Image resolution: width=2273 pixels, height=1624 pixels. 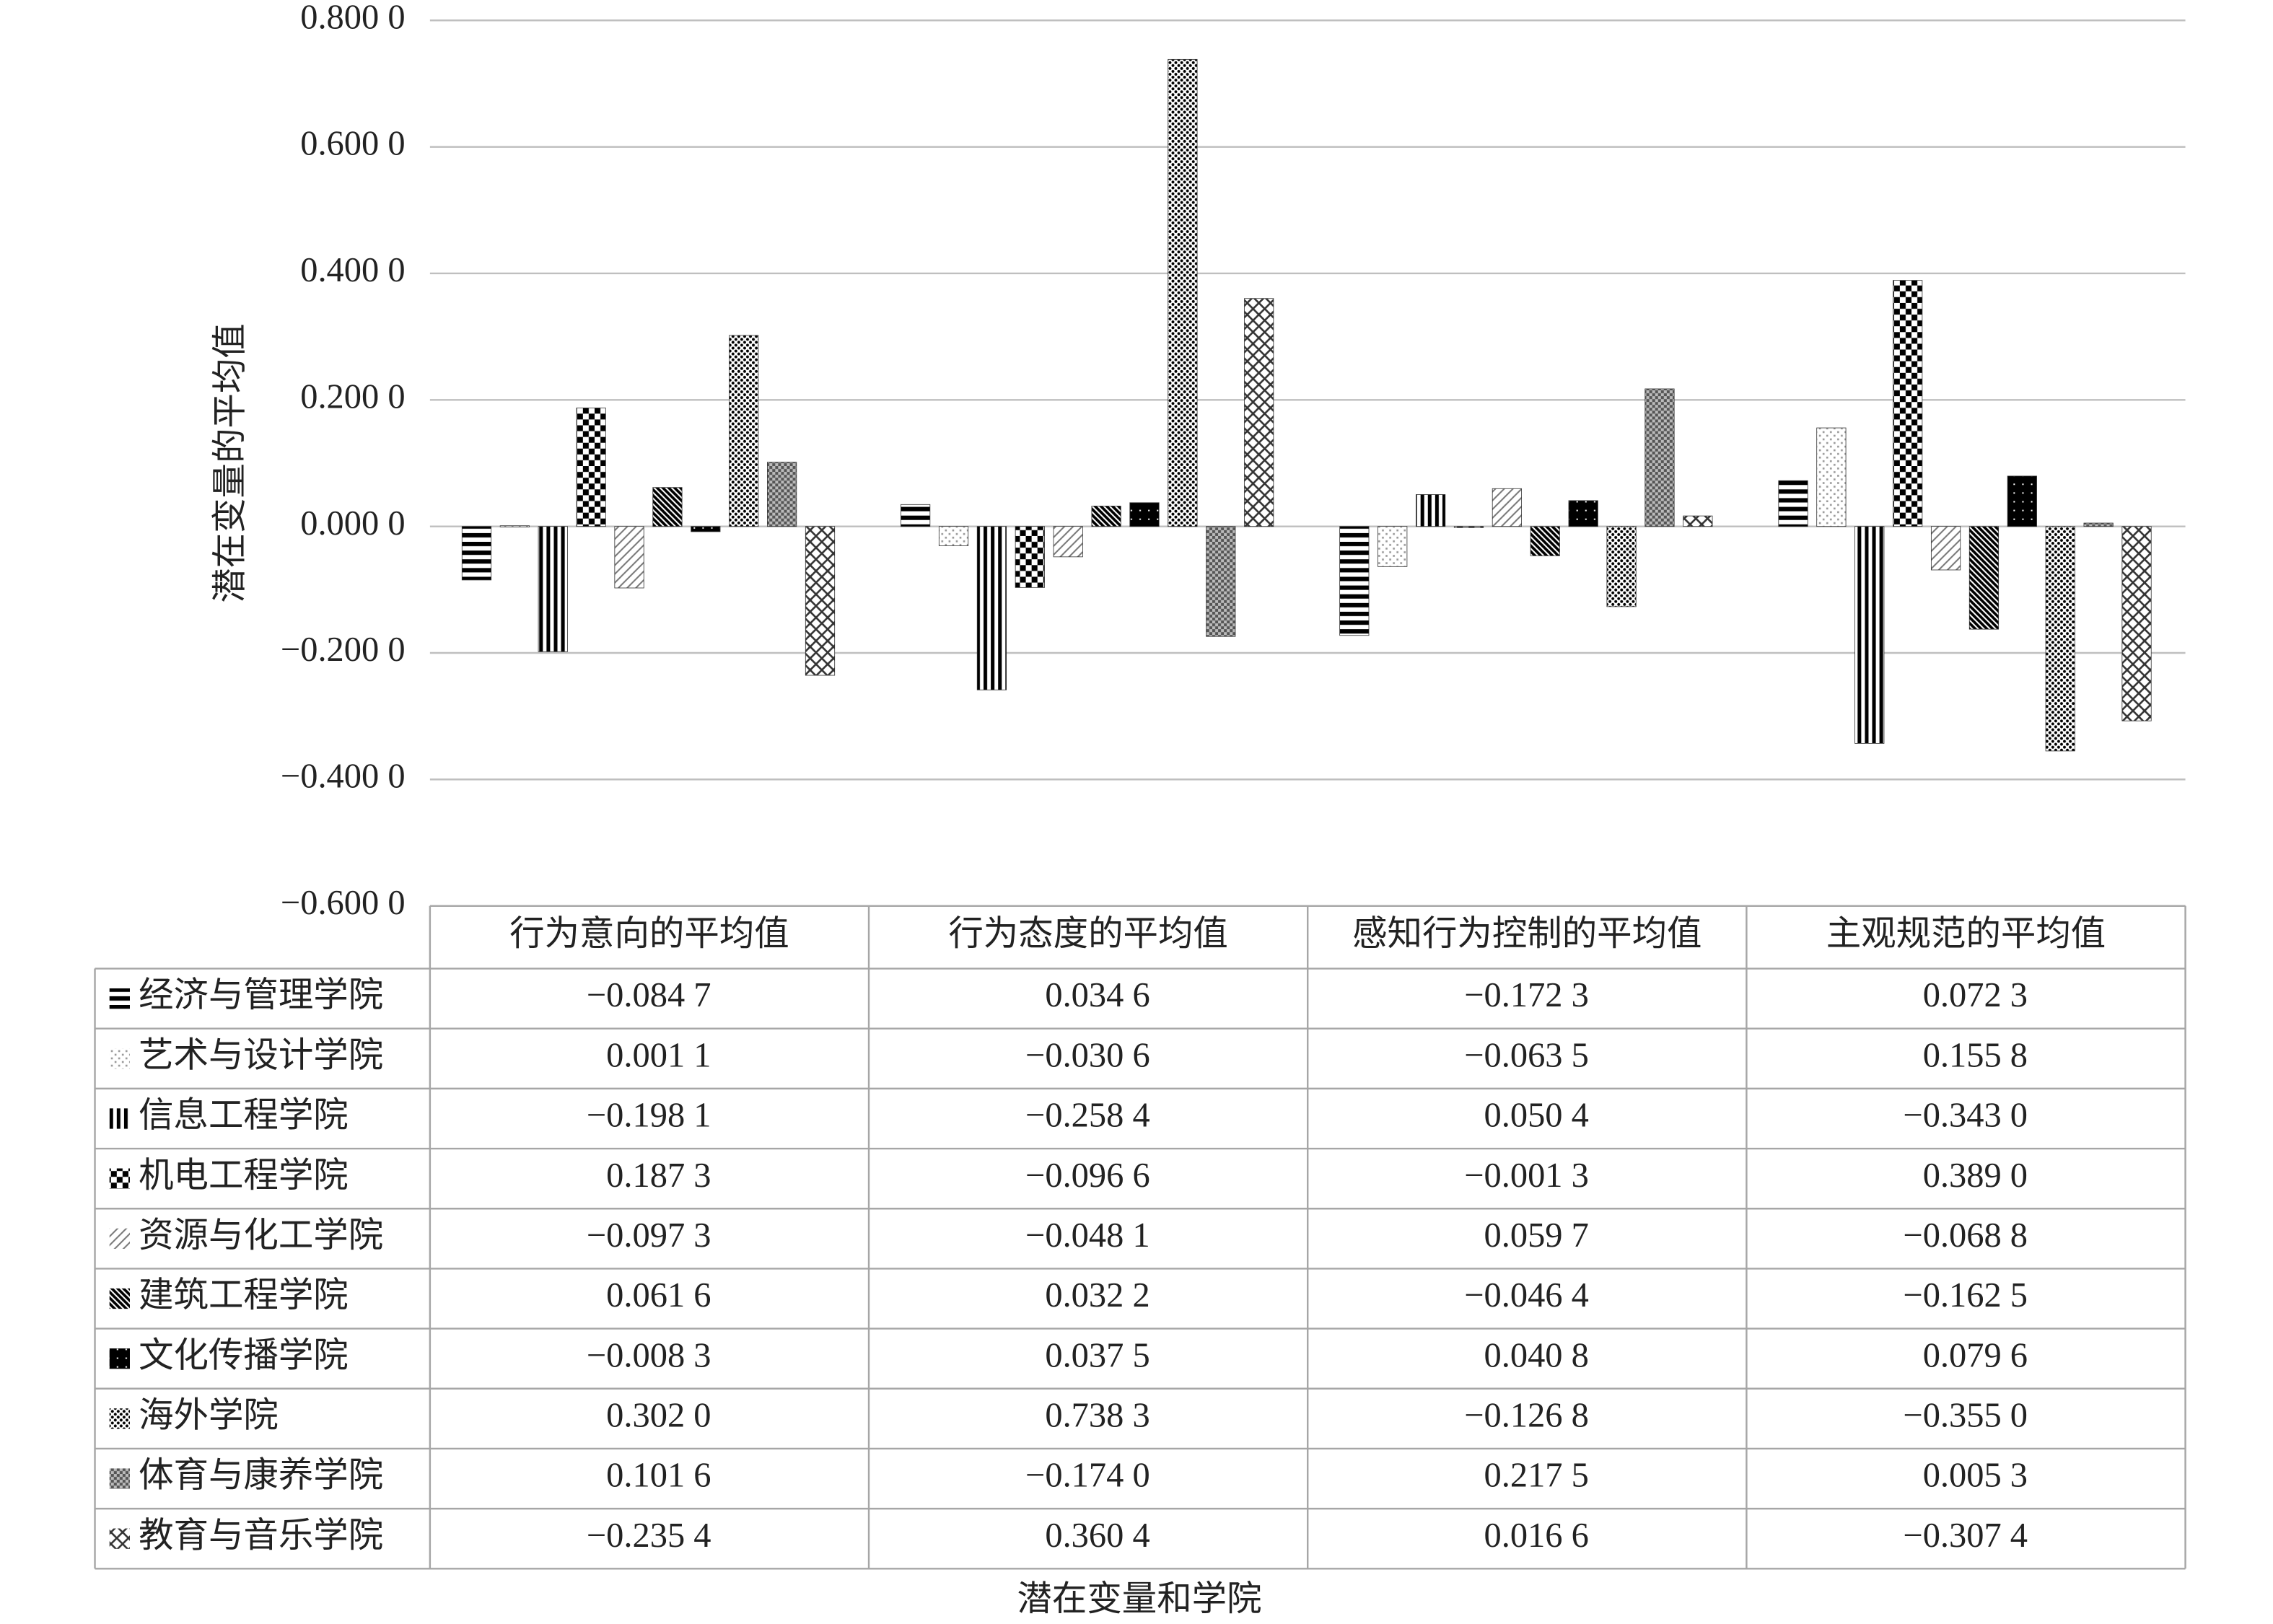 What do you see at coordinates (1087, 1476) in the screenshot?
I see `table-value: −0.174 0` at bounding box center [1087, 1476].